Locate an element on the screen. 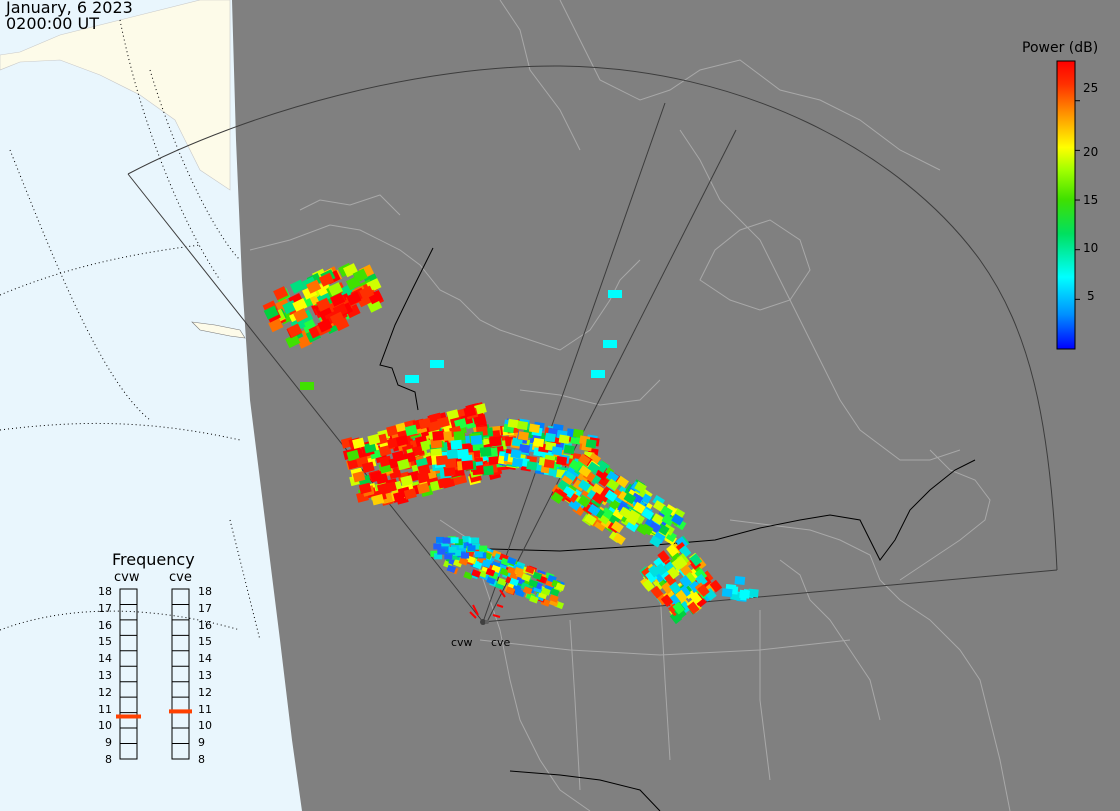 The width and height of the screenshot is (1120, 811). site-marker-cve is located at coordinates (487, 622).